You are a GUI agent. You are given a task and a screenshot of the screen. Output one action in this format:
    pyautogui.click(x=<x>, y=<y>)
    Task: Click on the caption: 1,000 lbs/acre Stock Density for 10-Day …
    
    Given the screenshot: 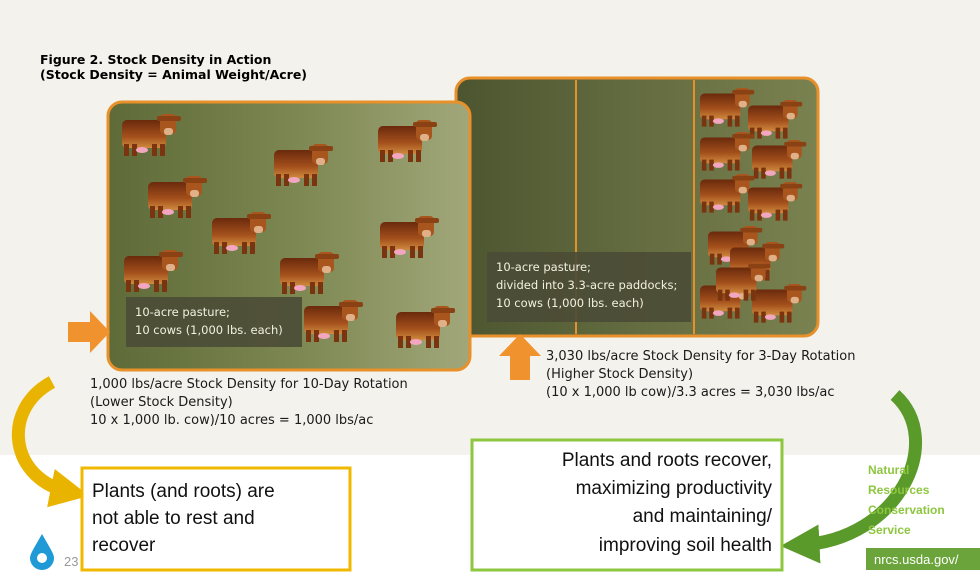 What is the action you would take?
    pyautogui.click(x=249, y=384)
    